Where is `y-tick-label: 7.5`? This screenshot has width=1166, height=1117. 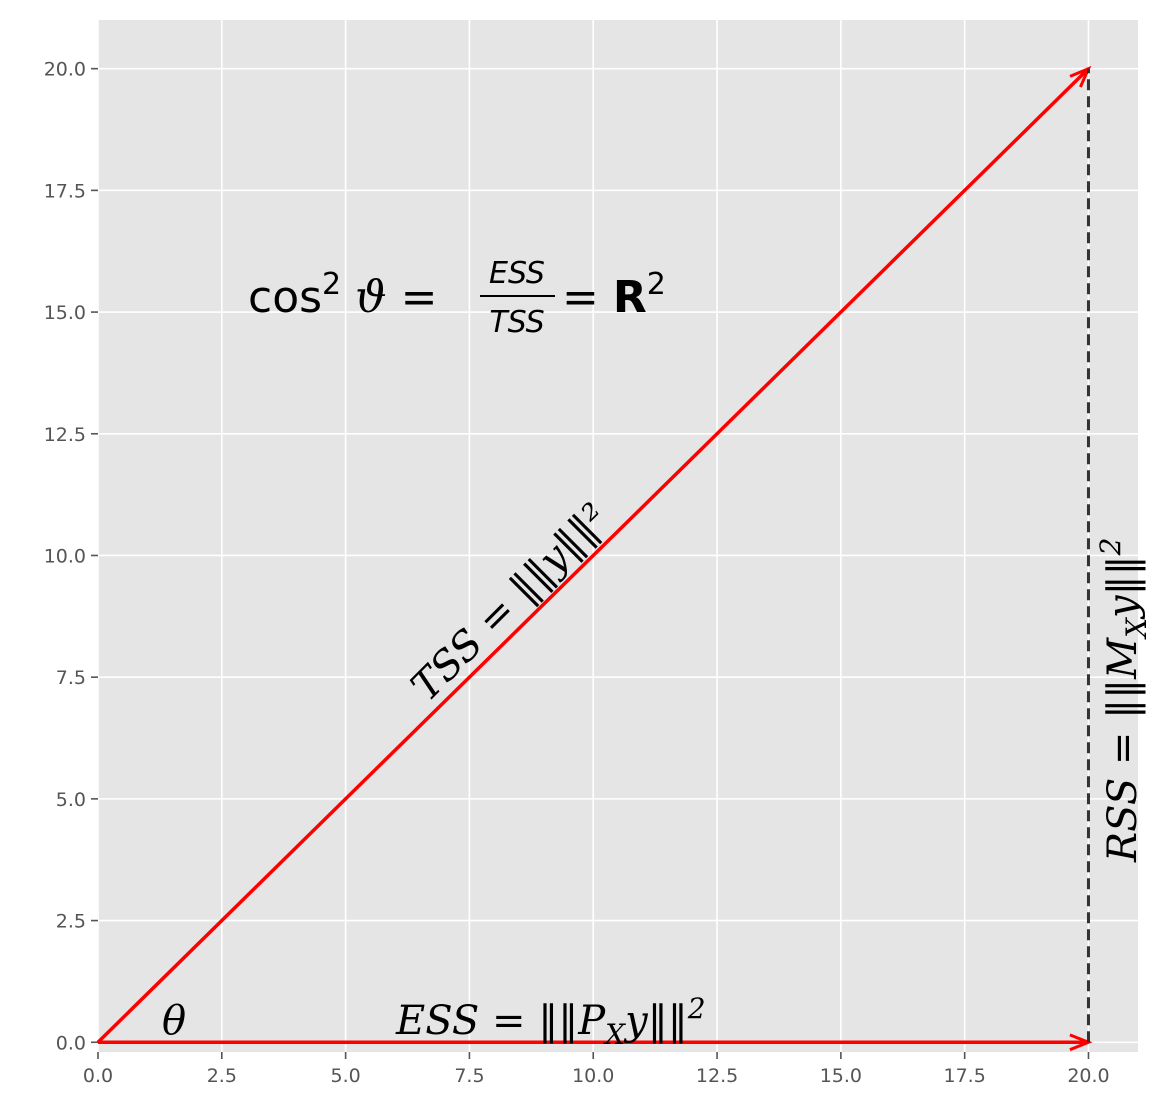
y-tick-label: 7.5 is located at coordinates (71, 678).